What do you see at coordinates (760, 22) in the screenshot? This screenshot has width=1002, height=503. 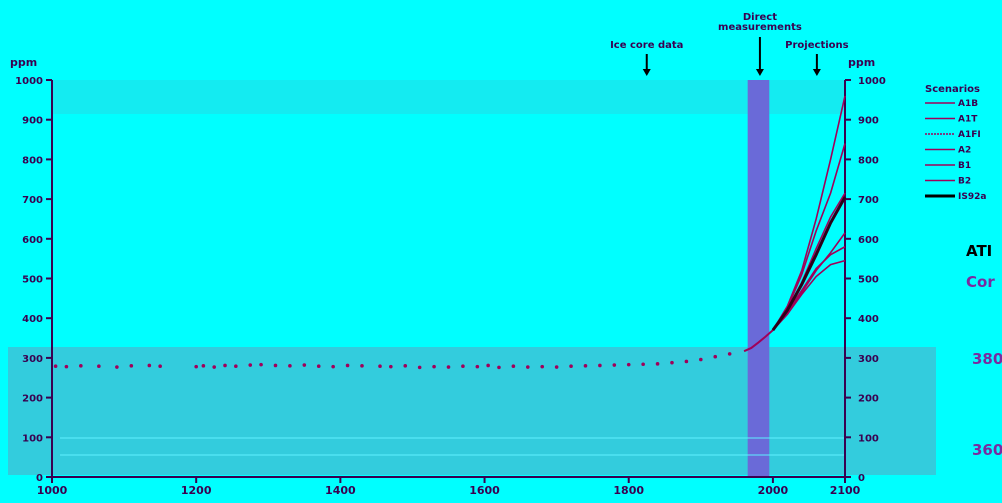 I see `annotation-label: Direct measurements` at bounding box center [760, 22].